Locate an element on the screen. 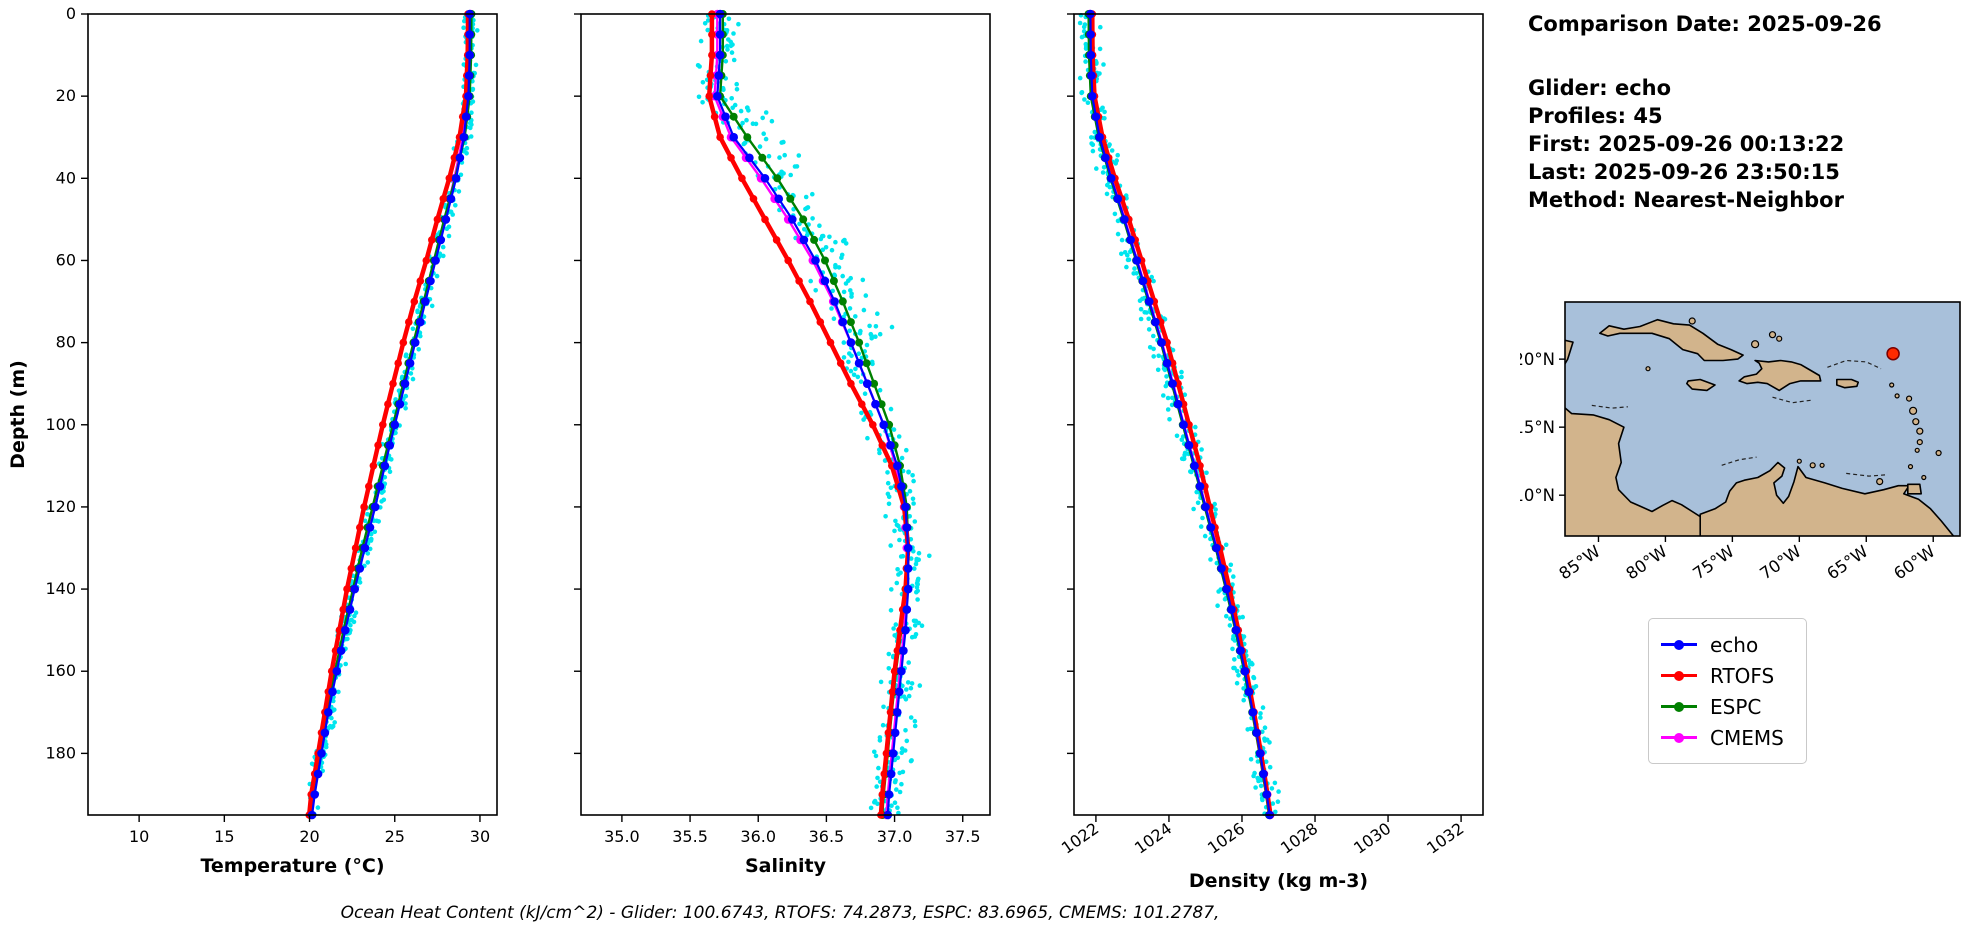 The height and width of the screenshot is (934, 1982). svg-text: Salinity is located at coordinates (786, 866).